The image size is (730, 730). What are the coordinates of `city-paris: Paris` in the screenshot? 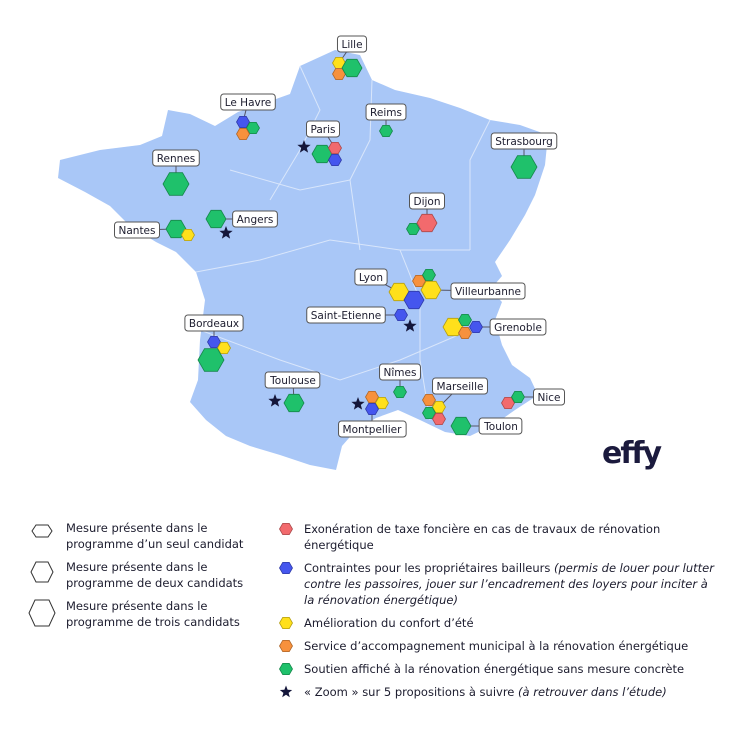 It's located at (319, 143).